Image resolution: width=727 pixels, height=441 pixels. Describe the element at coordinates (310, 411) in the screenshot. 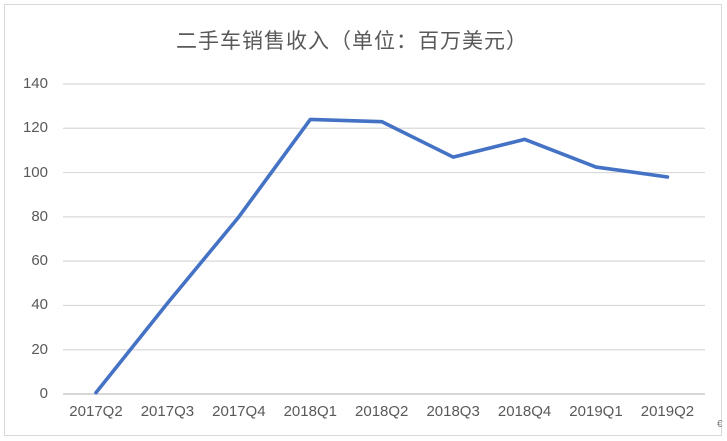

I see `x-axis-tick-label: 2018Q1` at that location.